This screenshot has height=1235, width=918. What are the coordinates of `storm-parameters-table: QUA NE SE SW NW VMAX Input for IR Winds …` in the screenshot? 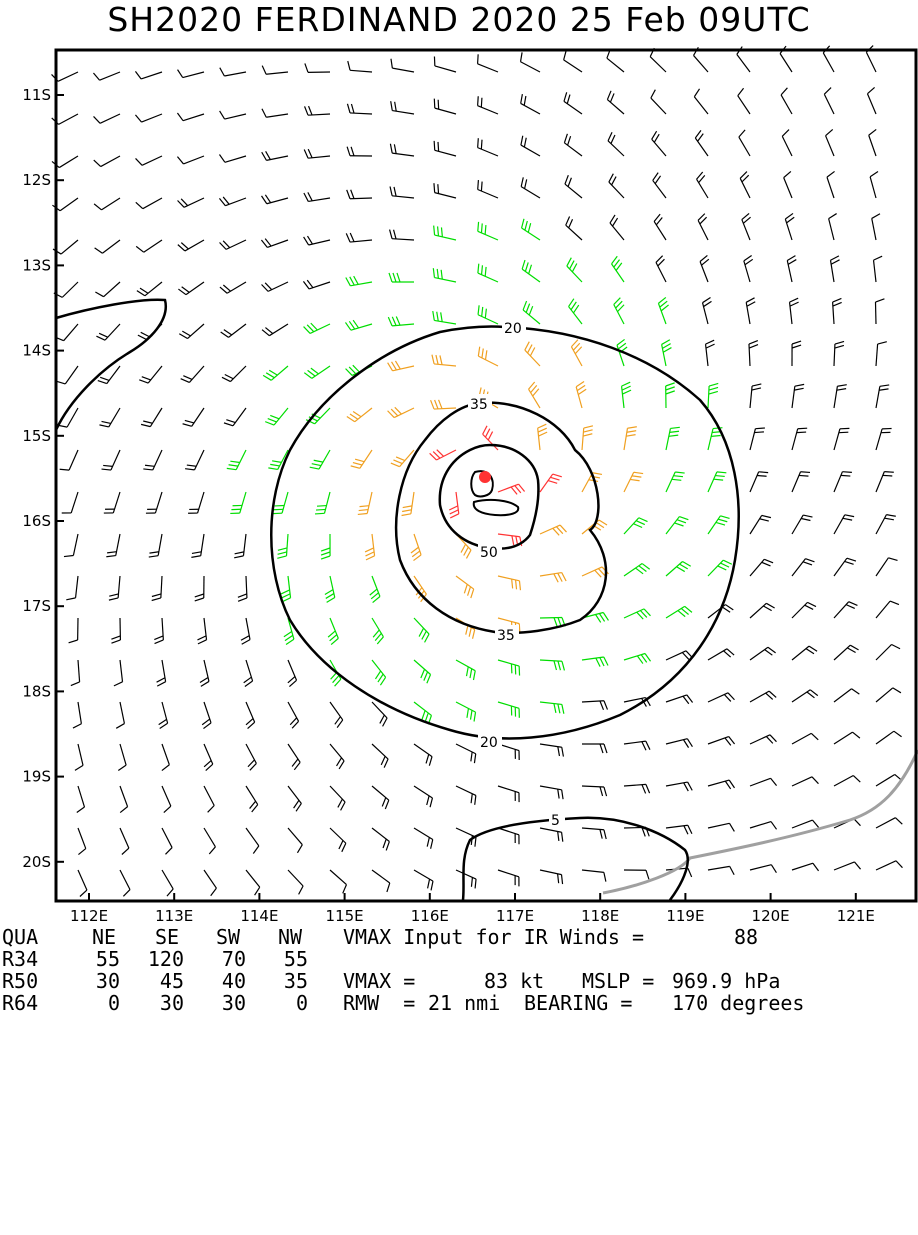 It's located at (459, 969).